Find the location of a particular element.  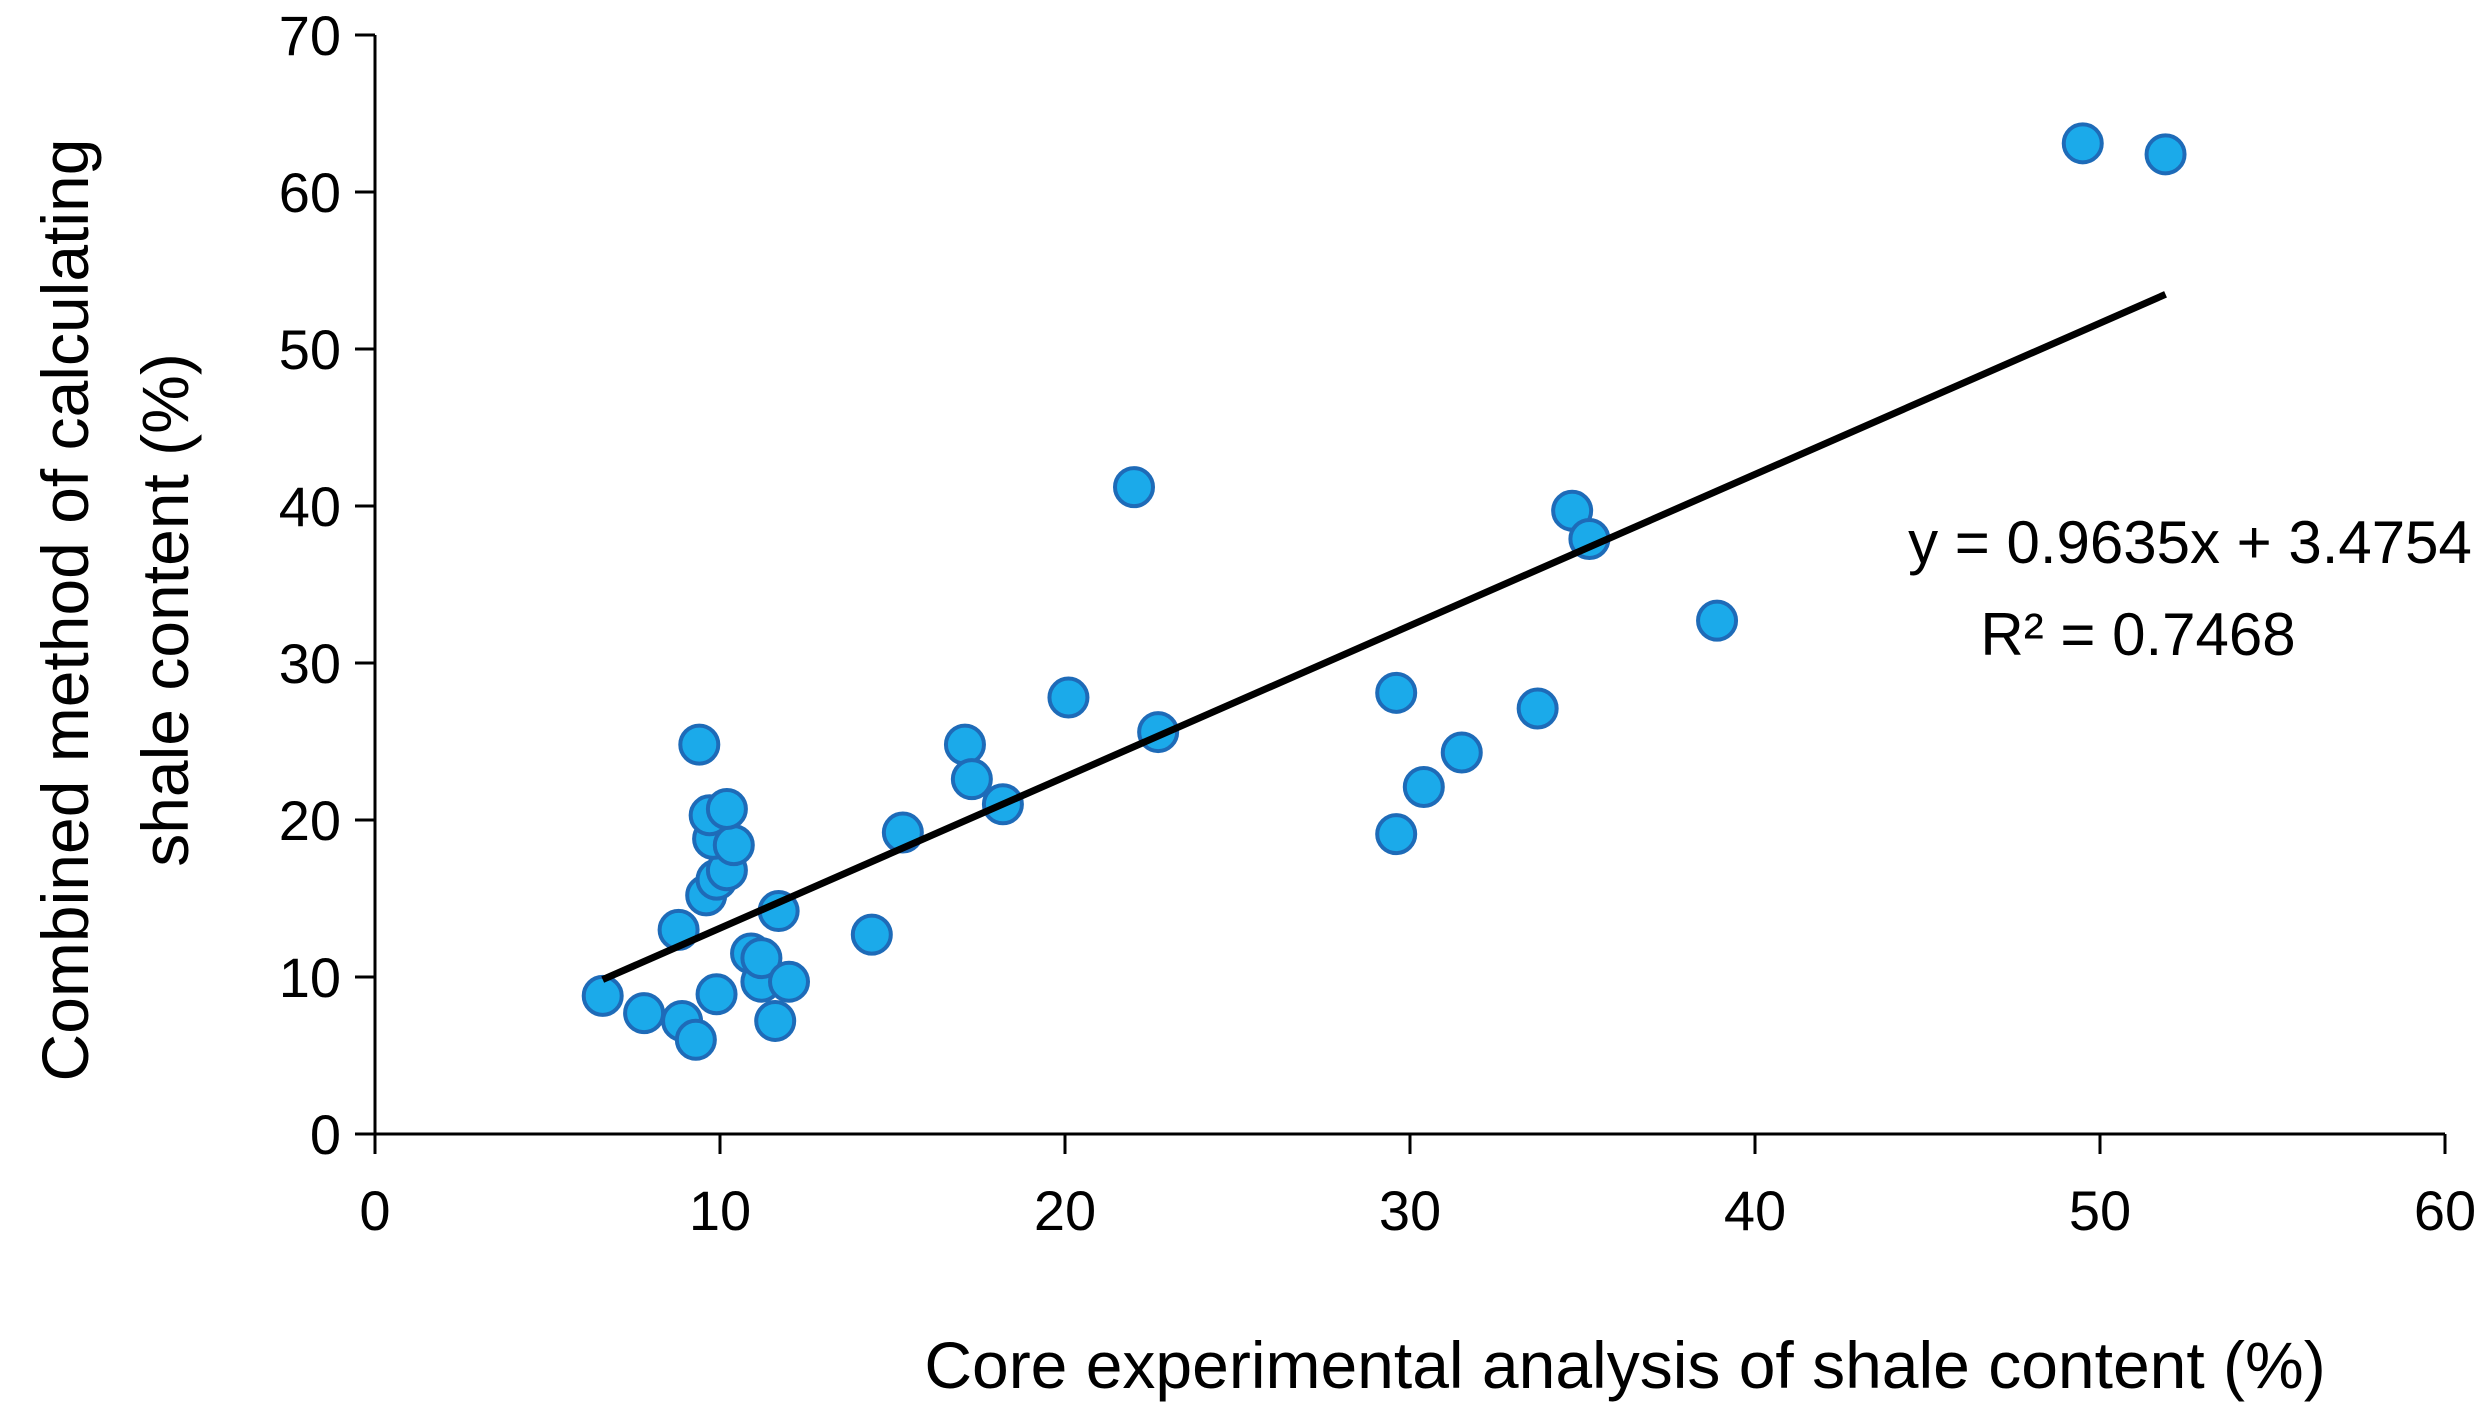

y-axis-title-line-1: Combined method of calculating is located at coordinates (65, 610).